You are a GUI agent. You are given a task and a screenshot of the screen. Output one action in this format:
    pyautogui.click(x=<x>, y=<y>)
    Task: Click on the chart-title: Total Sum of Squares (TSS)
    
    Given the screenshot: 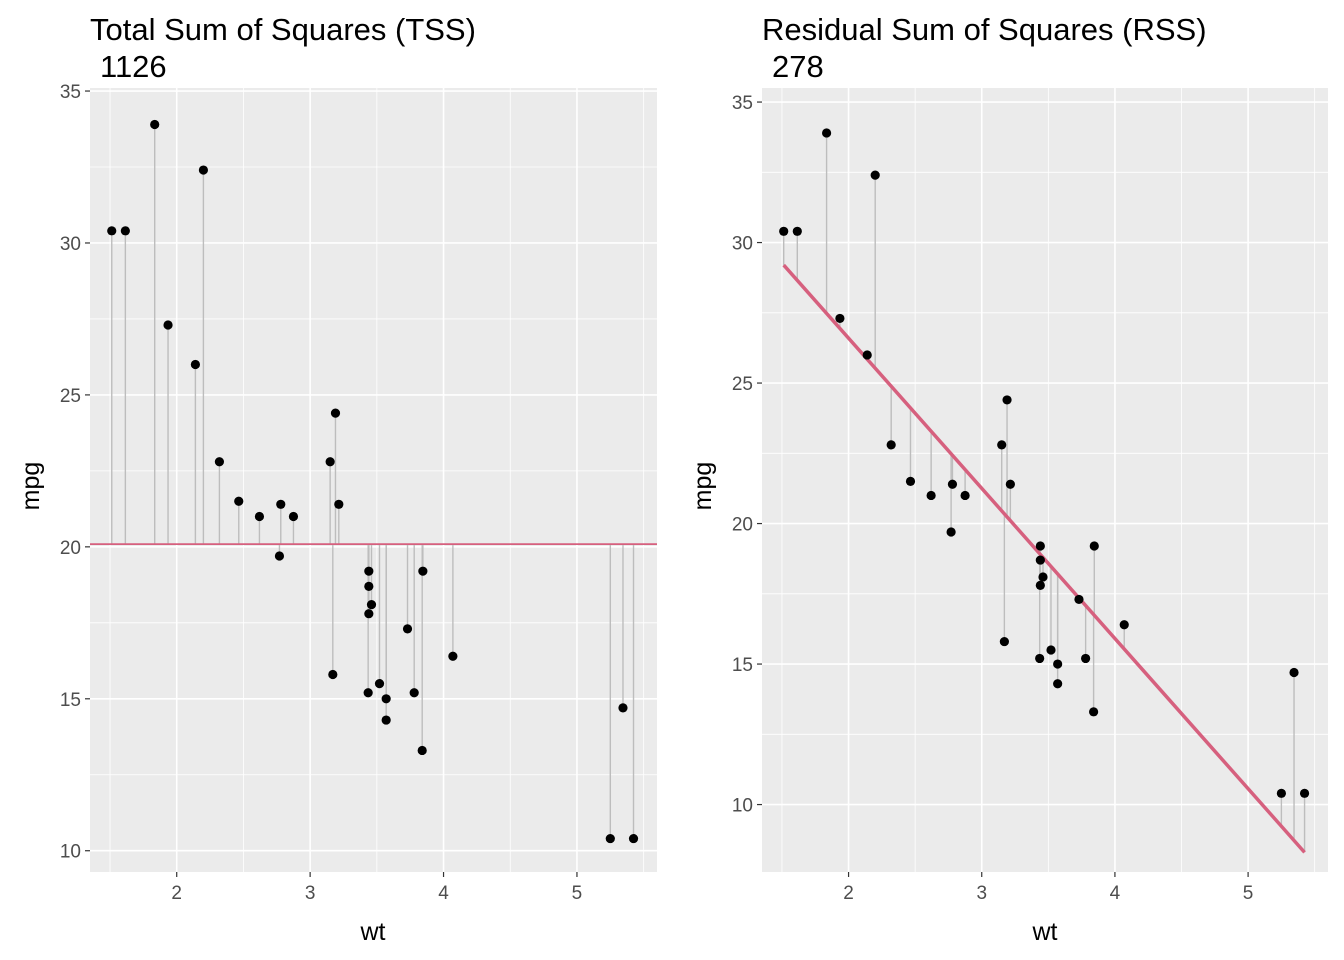 What is the action you would take?
    pyautogui.click(x=283, y=29)
    